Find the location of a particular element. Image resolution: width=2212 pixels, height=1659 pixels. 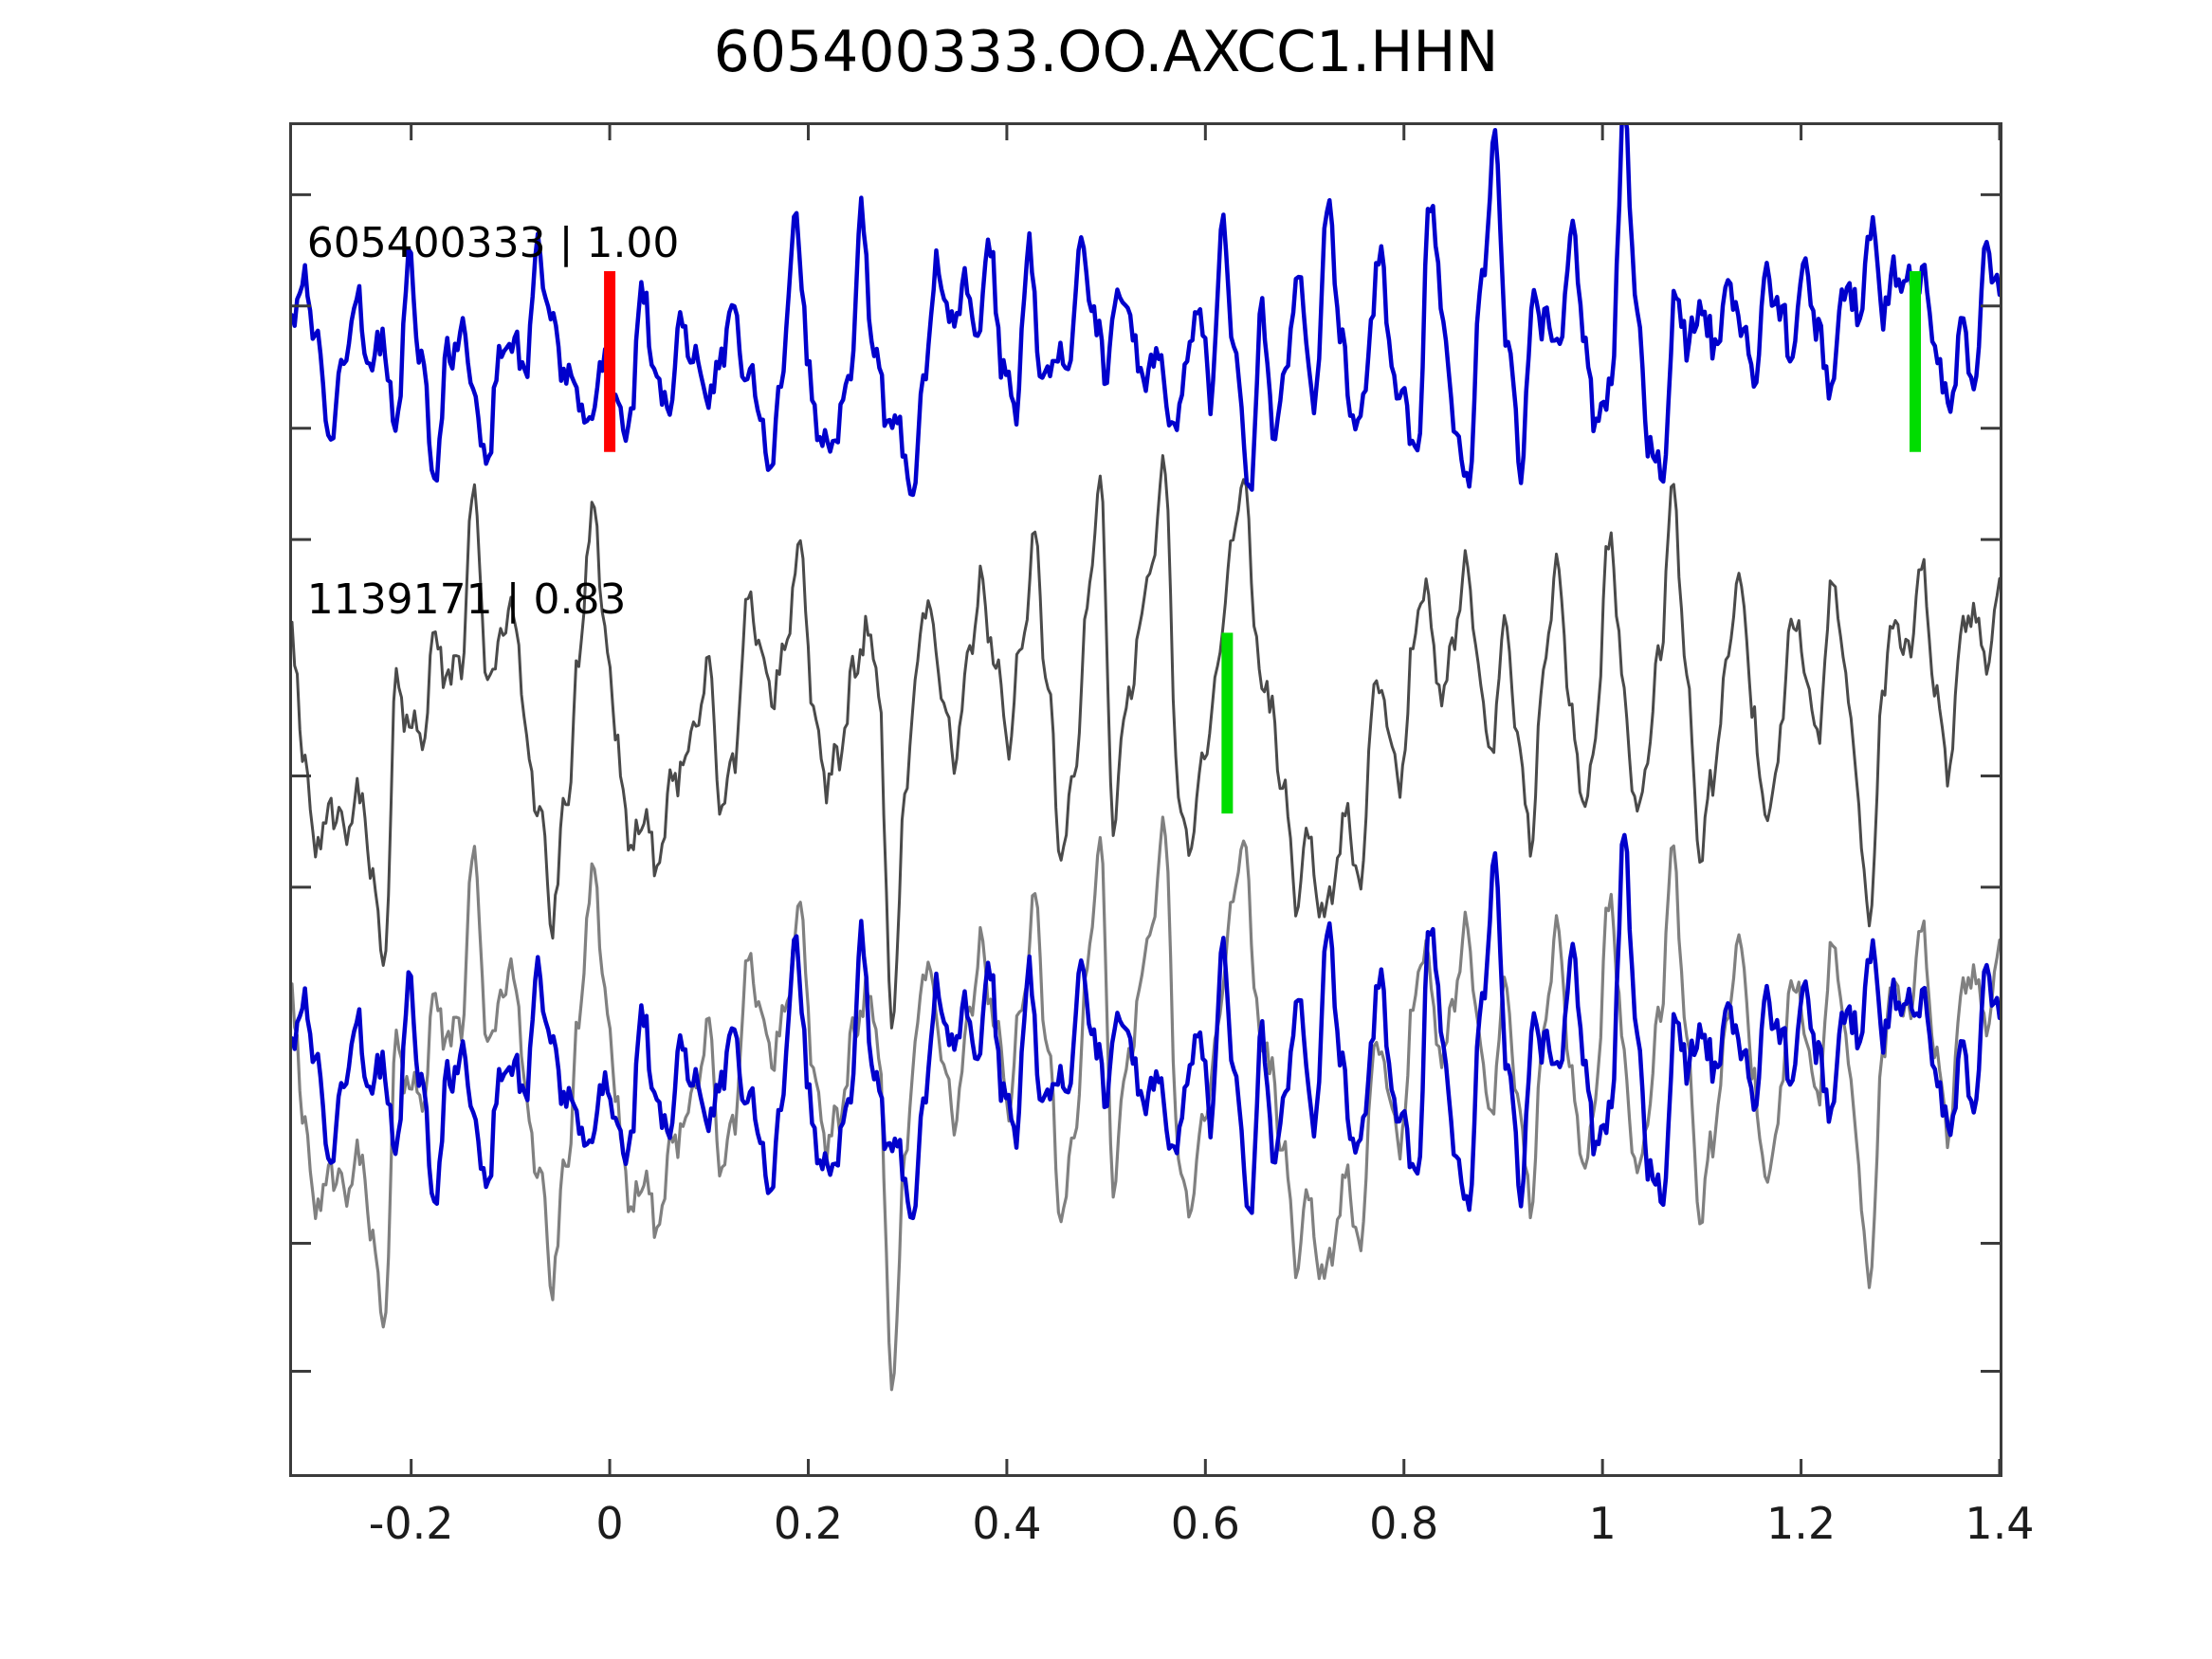

x-tick-label: 1 is located at coordinates (1602, 1523).